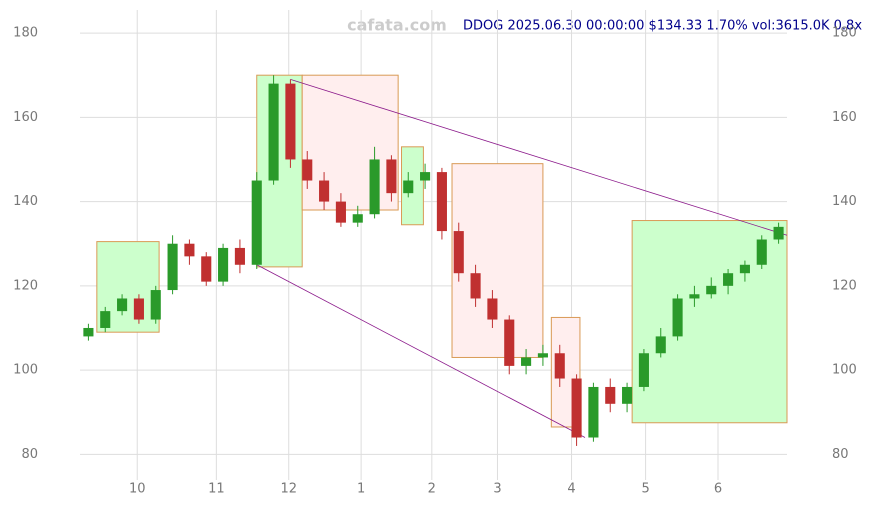  I want to click on x-tick-label: 6, so click(718, 489).